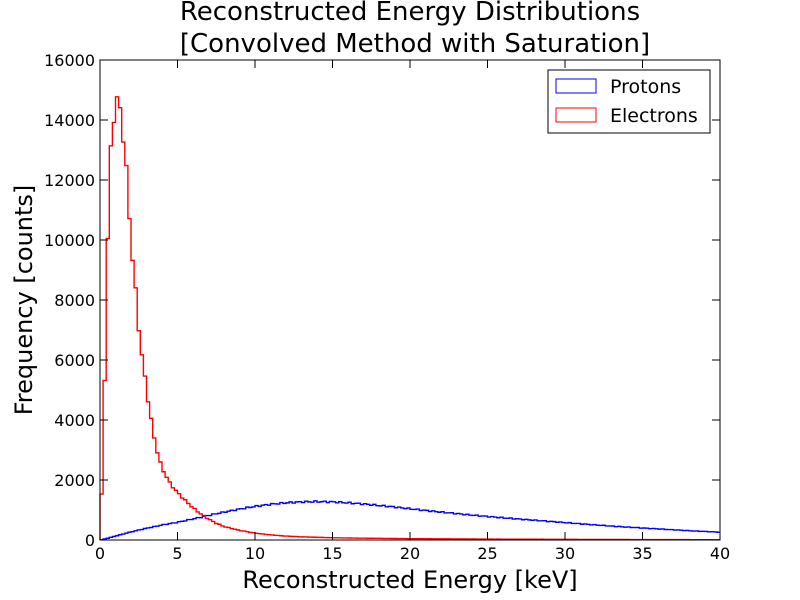  What do you see at coordinates (487, 553) in the screenshot?
I see `x-tick-label: 25` at bounding box center [487, 553].